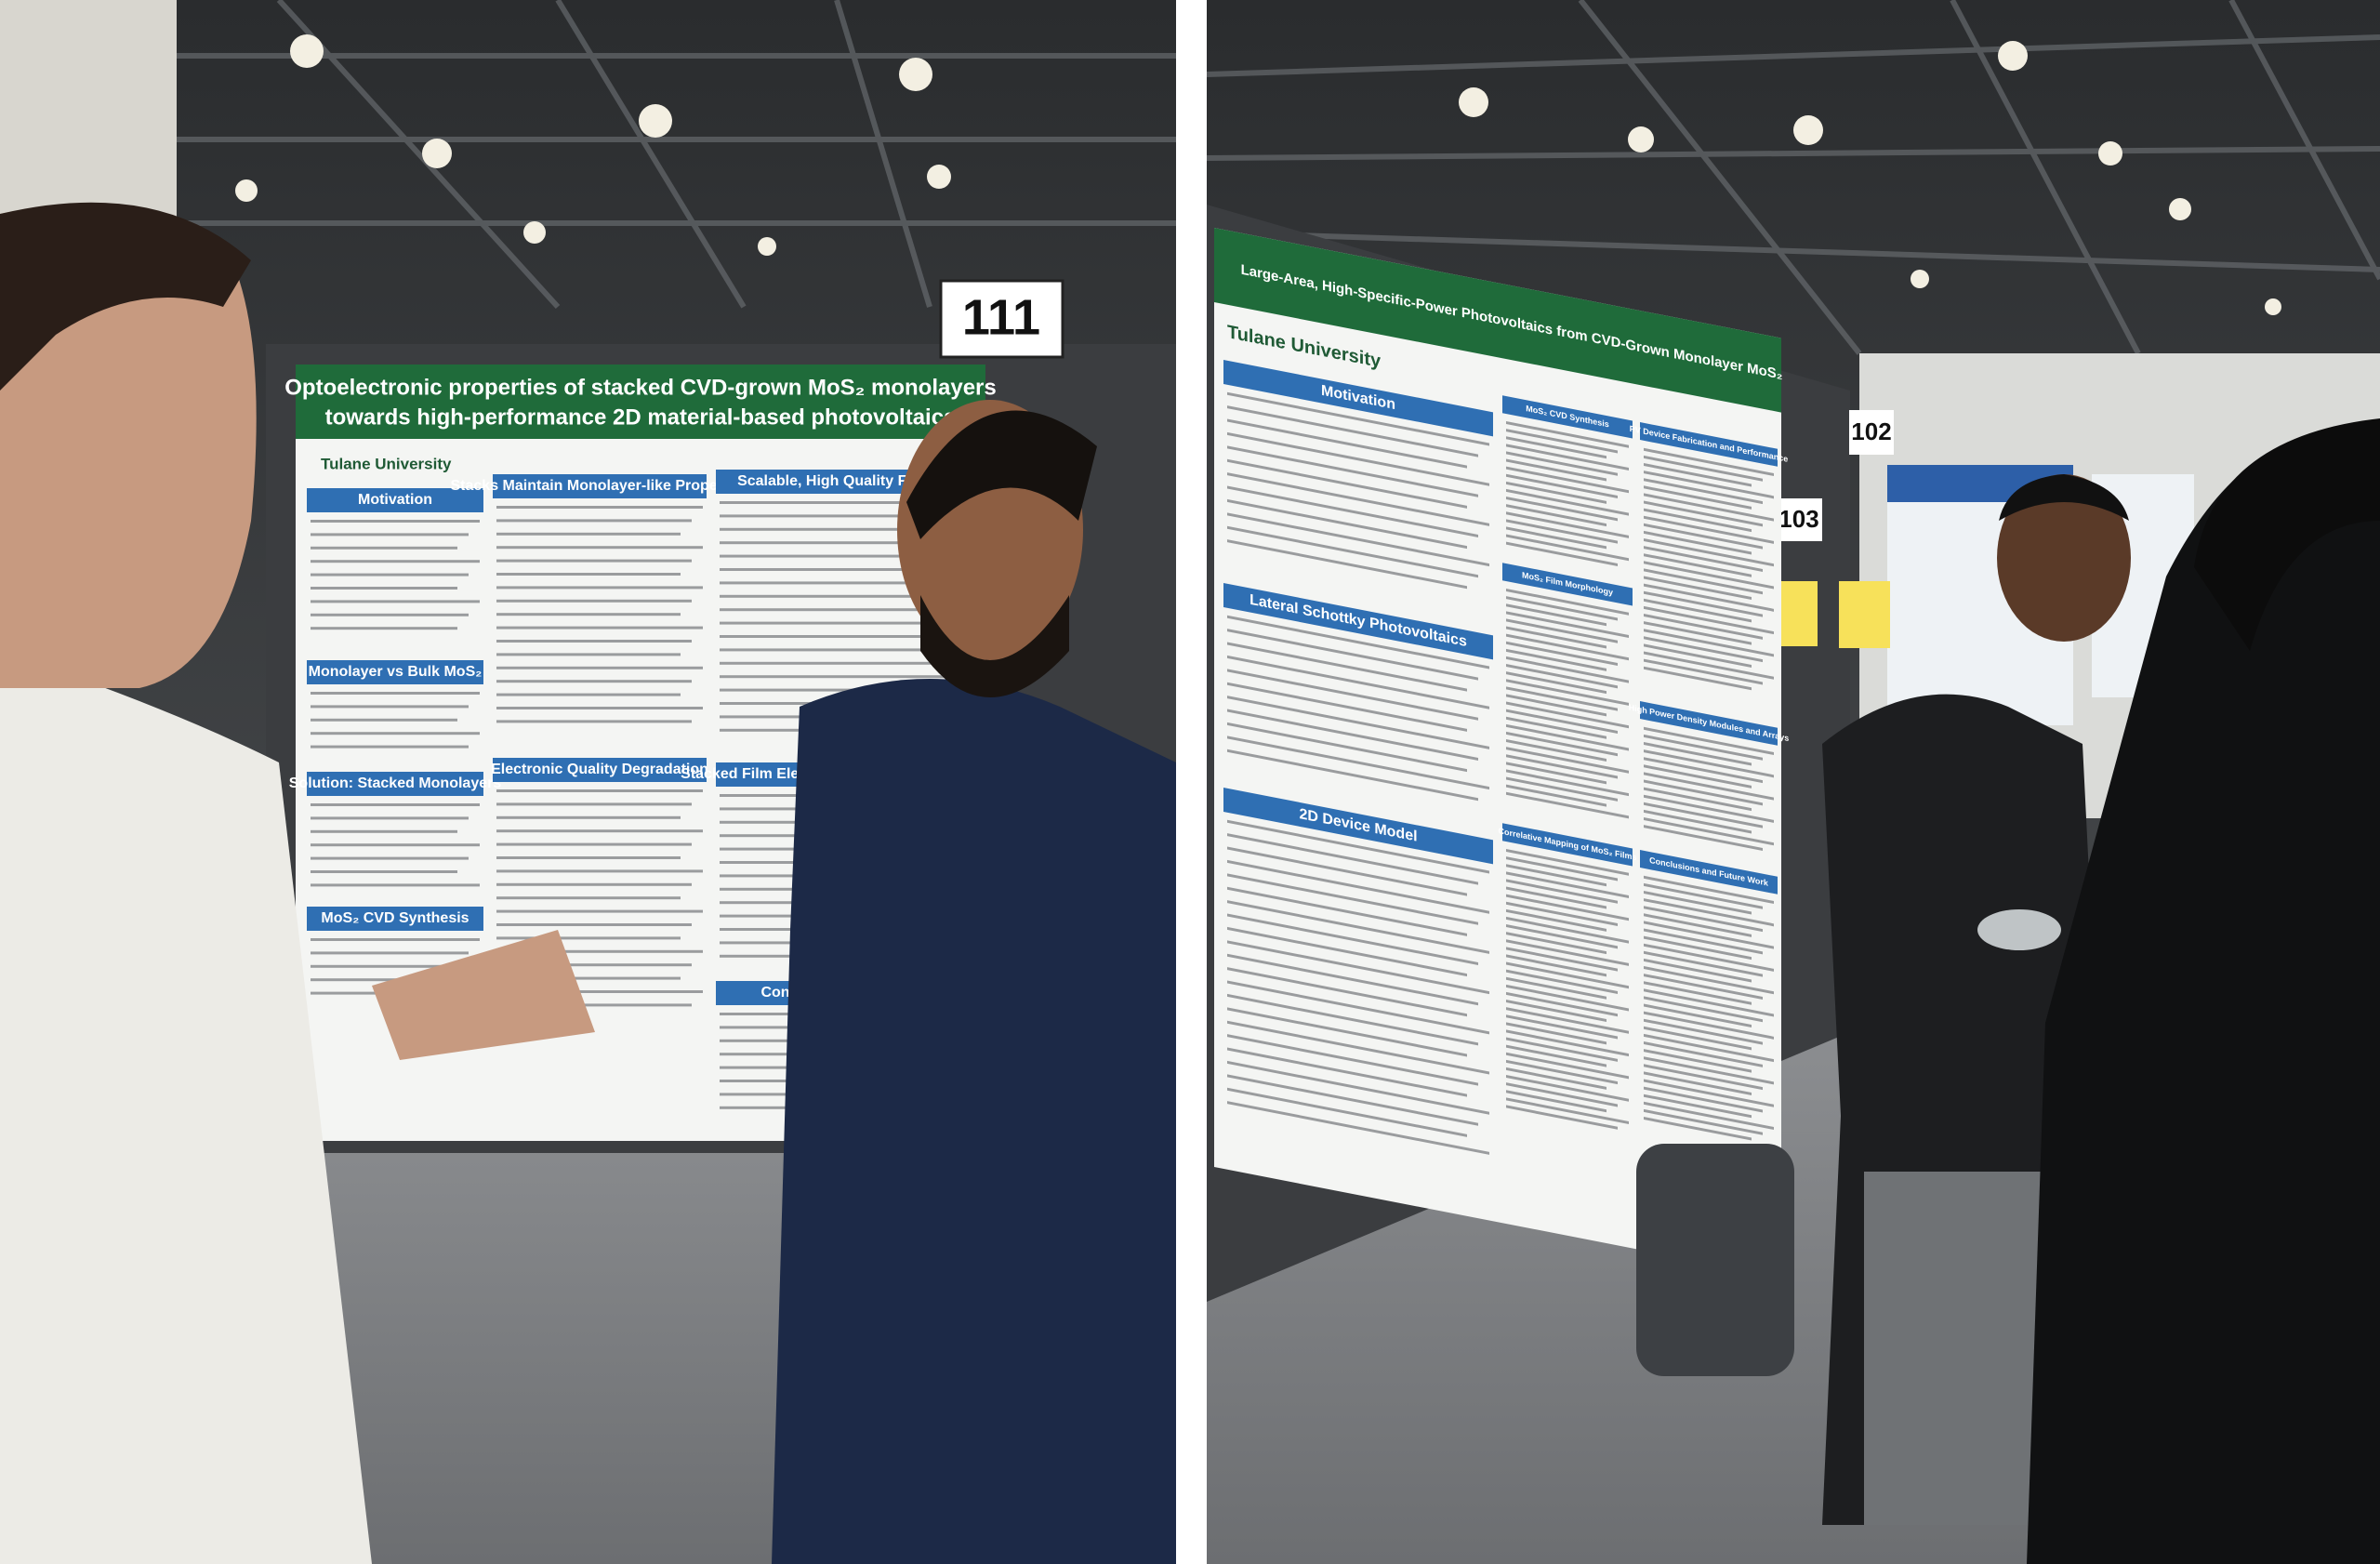 This screenshot has width=2380, height=1564. Describe the element at coordinates (1191, 782) in the screenshot. I see `divider` at that location.